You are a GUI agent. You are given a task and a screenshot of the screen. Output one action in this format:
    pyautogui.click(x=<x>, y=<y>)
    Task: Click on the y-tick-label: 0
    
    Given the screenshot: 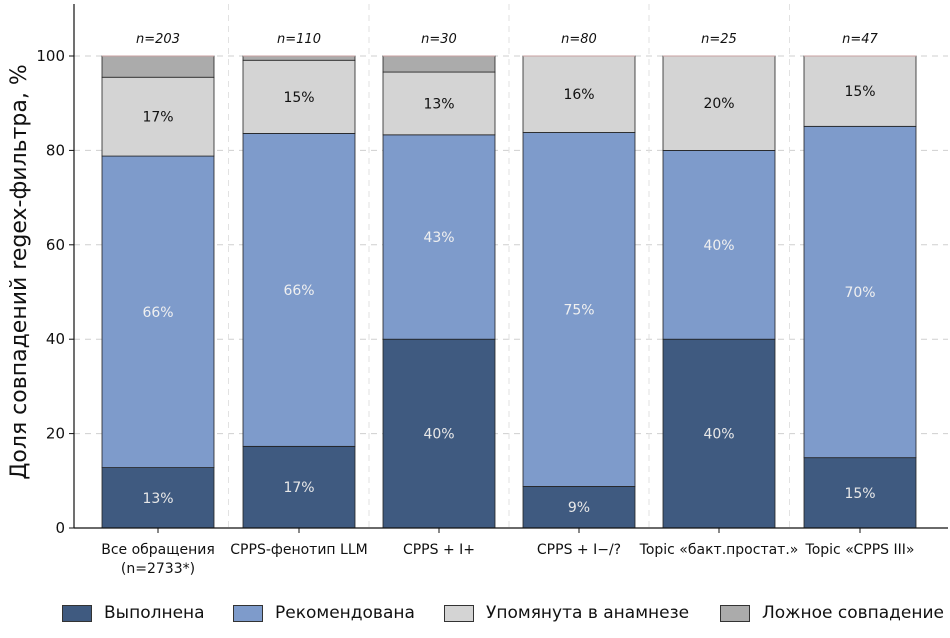 What is the action you would take?
    pyautogui.click(x=60, y=528)
    